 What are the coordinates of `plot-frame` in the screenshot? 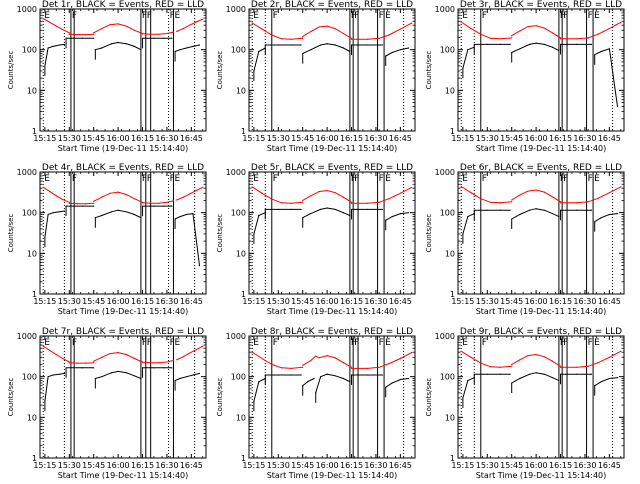 It's located at (332, 397).